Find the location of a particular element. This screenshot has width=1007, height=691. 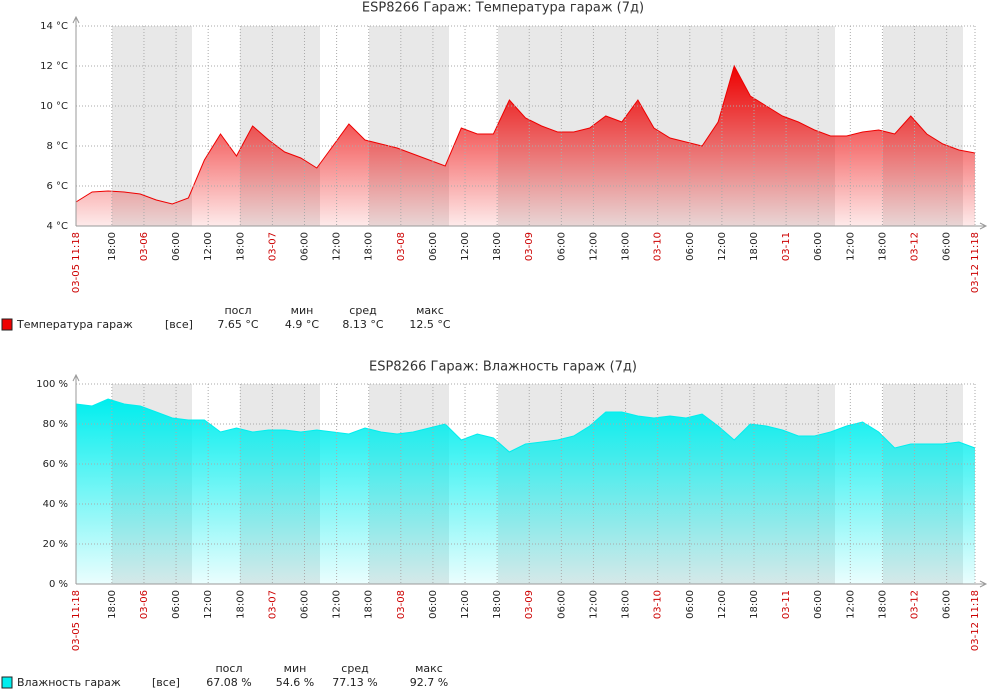

y-tick-label: 4 °C is located at coordinates (57, 226).